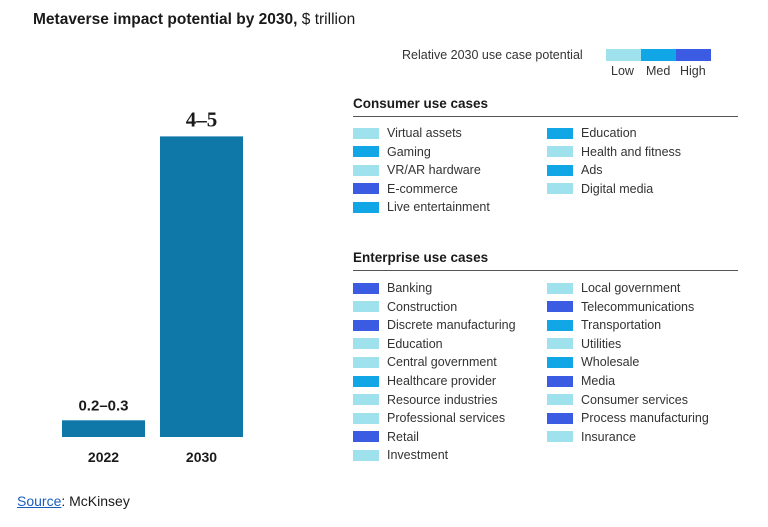  Describe the element at coordinates (631, 288) in the screenshot. I see `enterprise-item-label: Local government` at that location.